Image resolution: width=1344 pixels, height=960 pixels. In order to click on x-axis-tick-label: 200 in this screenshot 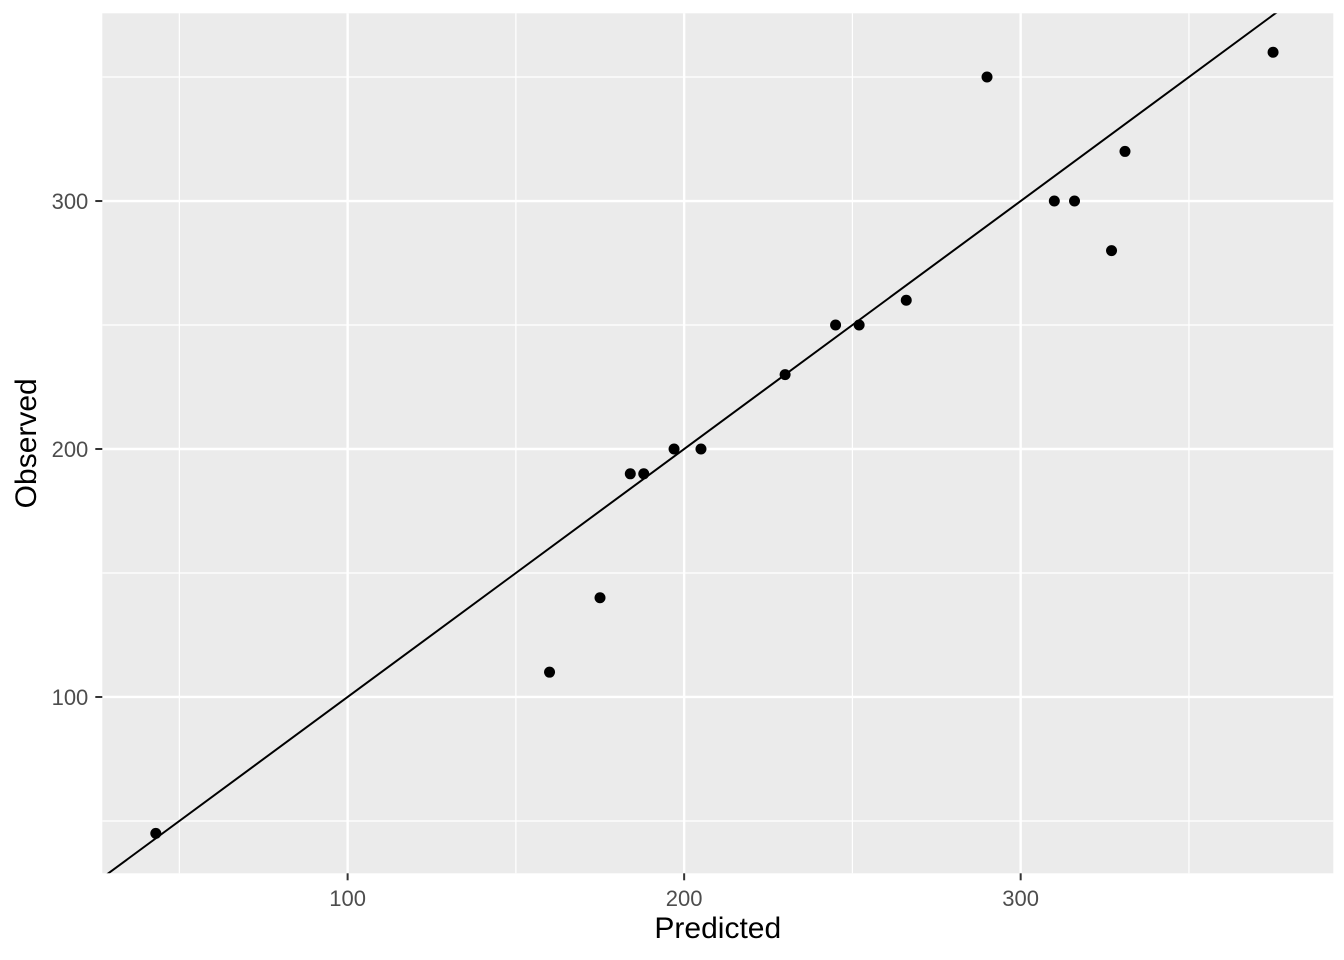, I will do `click(684, 898)`.